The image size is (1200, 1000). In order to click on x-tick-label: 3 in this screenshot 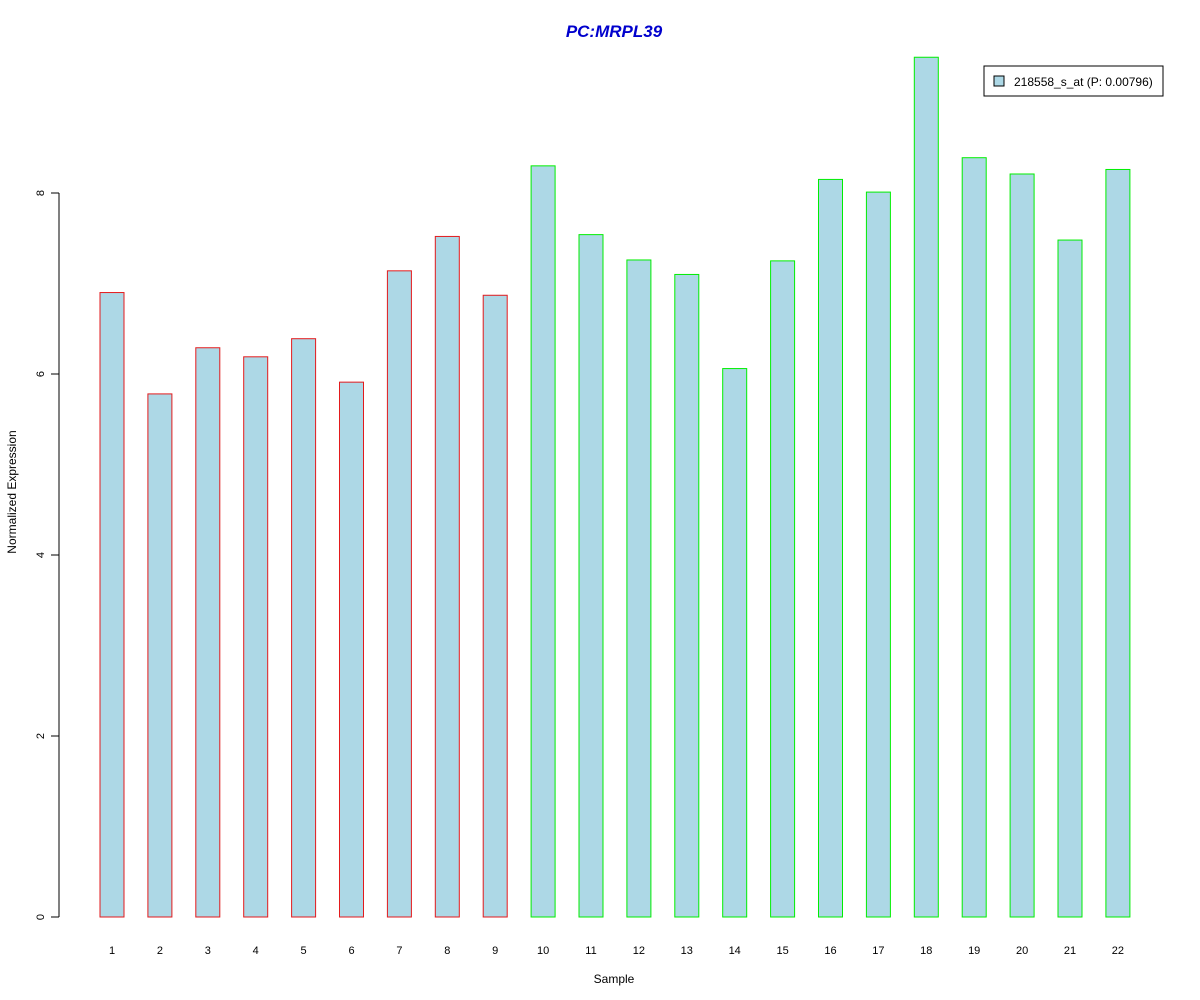, I will do `click(208, 951)`.